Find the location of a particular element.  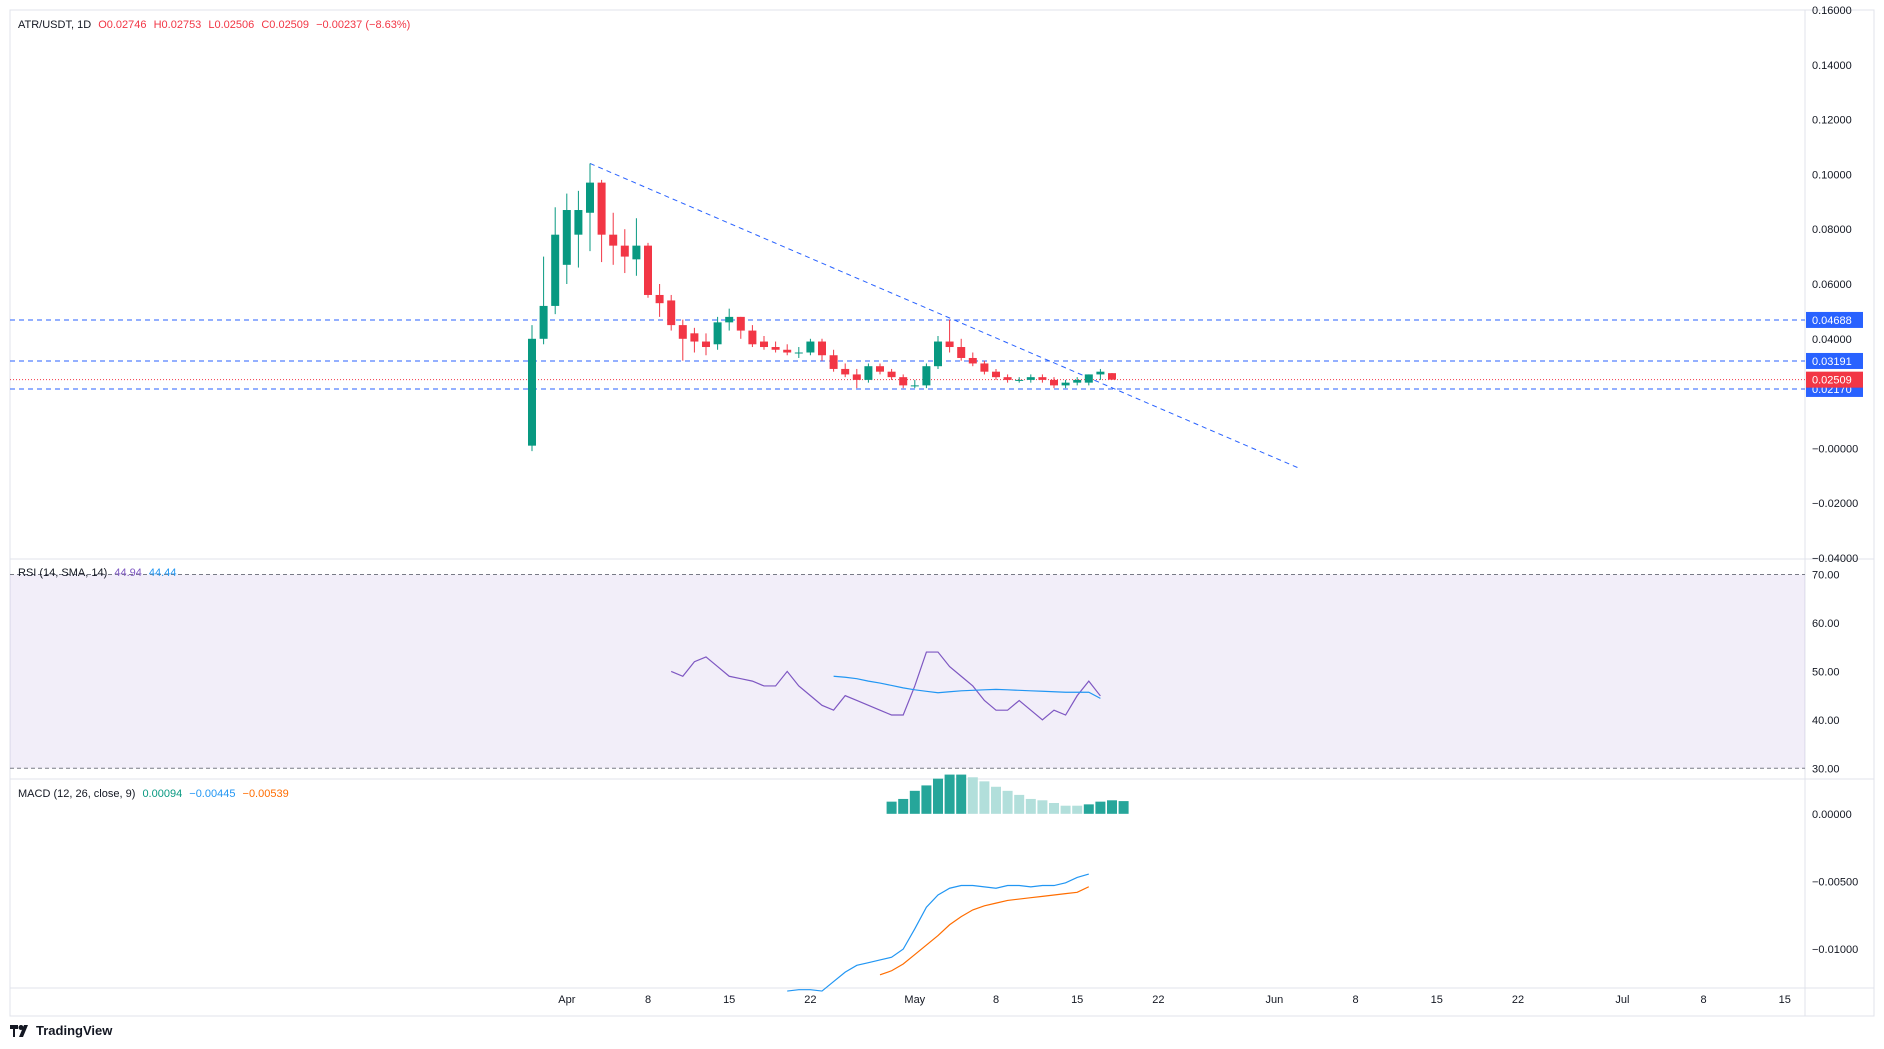

price-tick-label: 0.14000 is located at coordinates (1832, 66).